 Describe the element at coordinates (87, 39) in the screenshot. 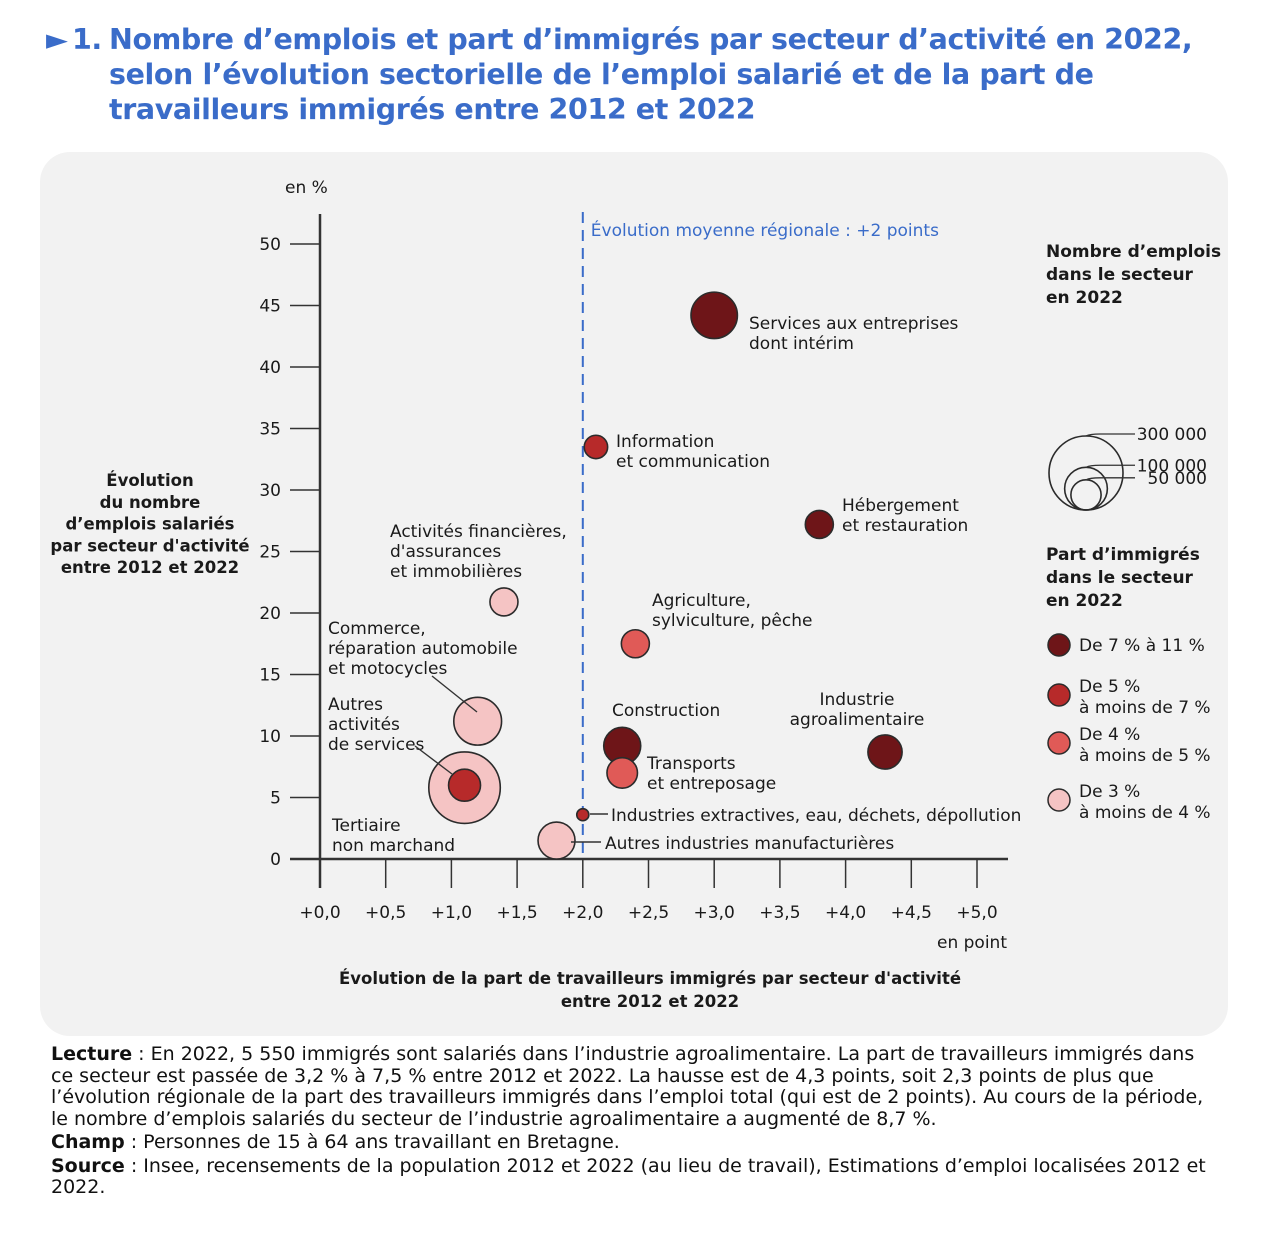

I see `title-number: 1.` at that location.